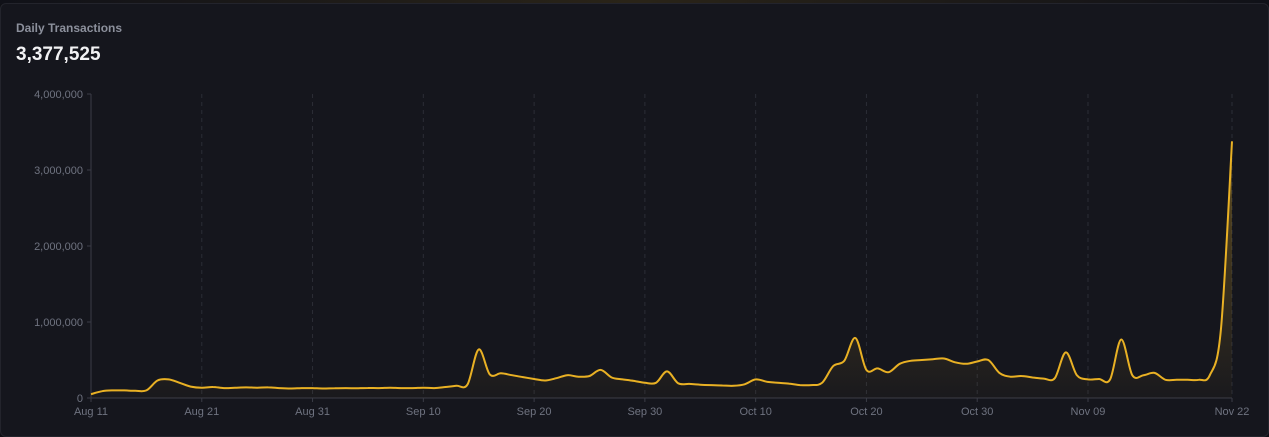  What do you see at coordinates (69, 28) in the screenshot?
I see `chart-title: Daily Transactions` at bounding box center [69, 28].